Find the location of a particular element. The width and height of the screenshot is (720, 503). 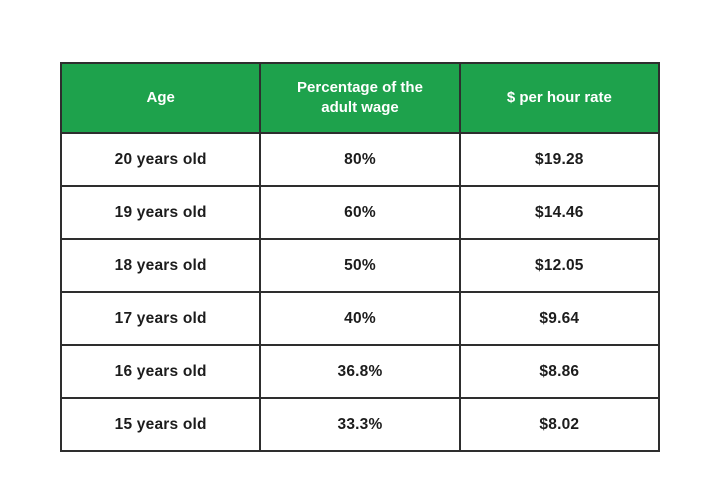

percentage-cell: 80% is located at coordinates (360, 159).